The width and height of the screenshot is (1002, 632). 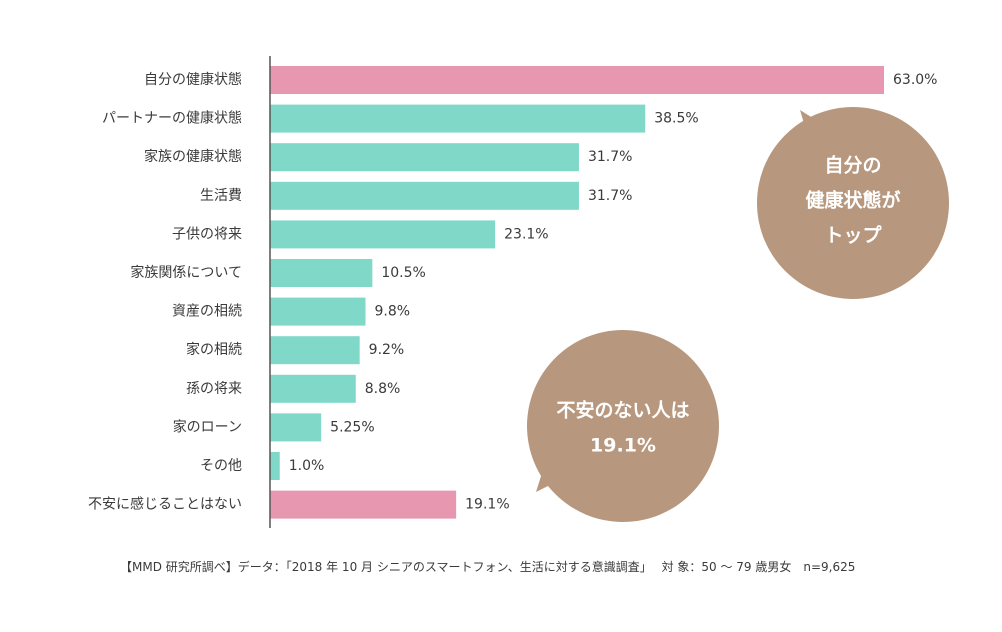 I want to click on callout-text: 19.1%, so click(x=623, y=446).